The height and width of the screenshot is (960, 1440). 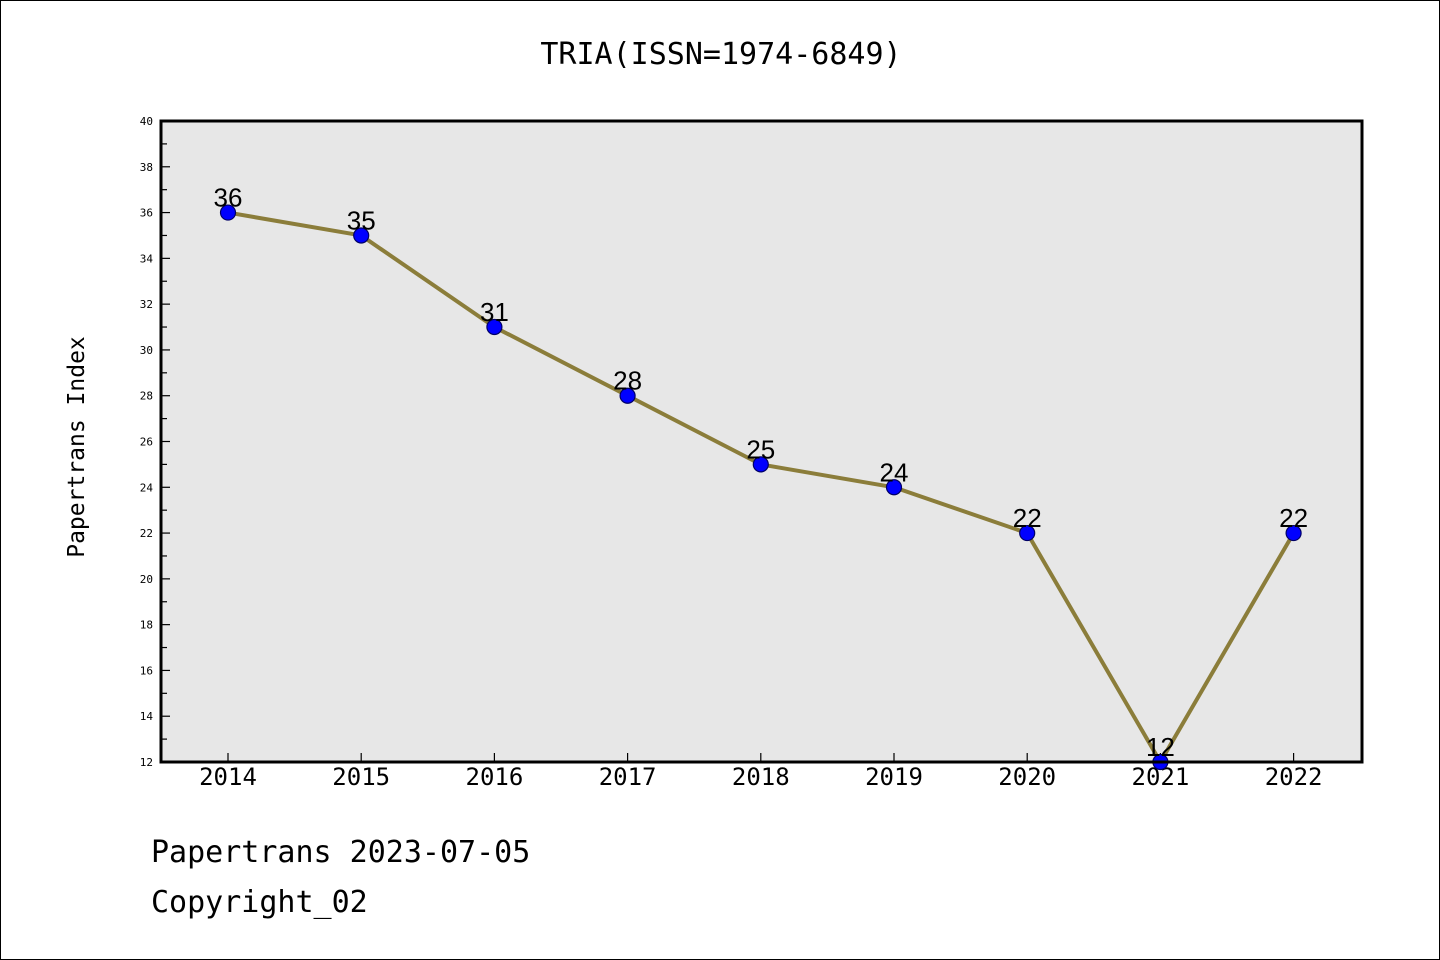 I want to click on y-tick-label: 28, so click(x=146, y=396).